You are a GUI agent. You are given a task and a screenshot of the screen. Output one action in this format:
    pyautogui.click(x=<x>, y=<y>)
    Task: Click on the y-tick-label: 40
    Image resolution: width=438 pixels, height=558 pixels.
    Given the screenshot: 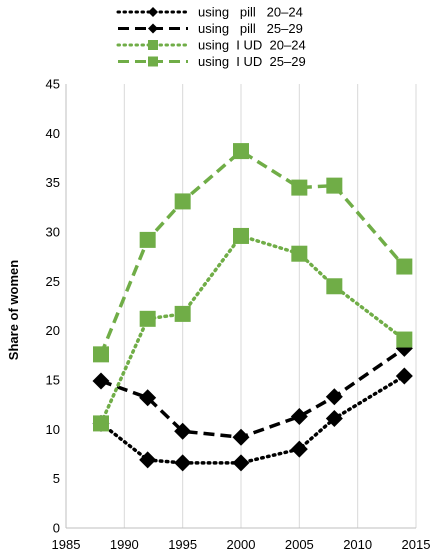 What is the action you would take?
    pyautogui.click(x=53, y=133)
    